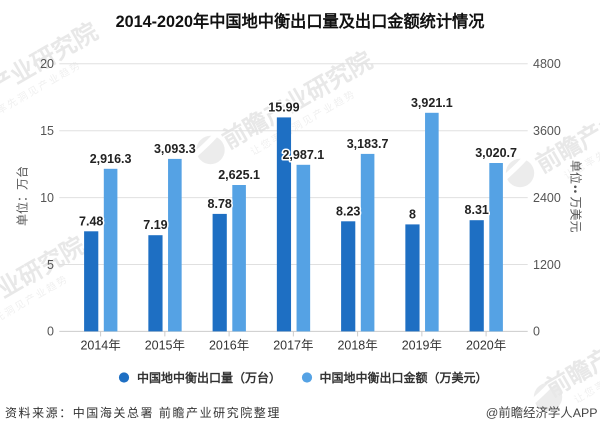 Image resolution: width=600 pixels, height=434 pixels. I want to click on svg-text: 2018年, so click(357, 346).